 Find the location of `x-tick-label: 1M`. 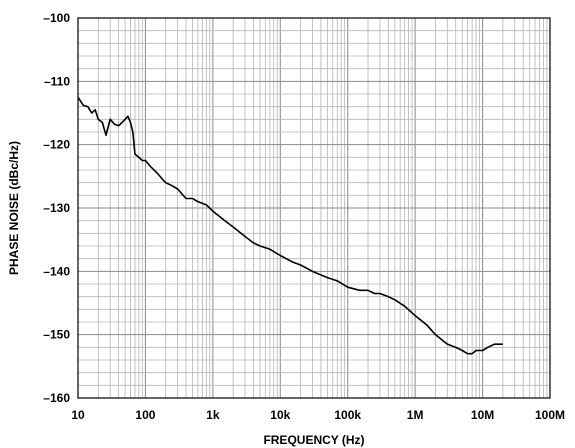

x-tick-label: 1M is located at coordinates (415, 415).